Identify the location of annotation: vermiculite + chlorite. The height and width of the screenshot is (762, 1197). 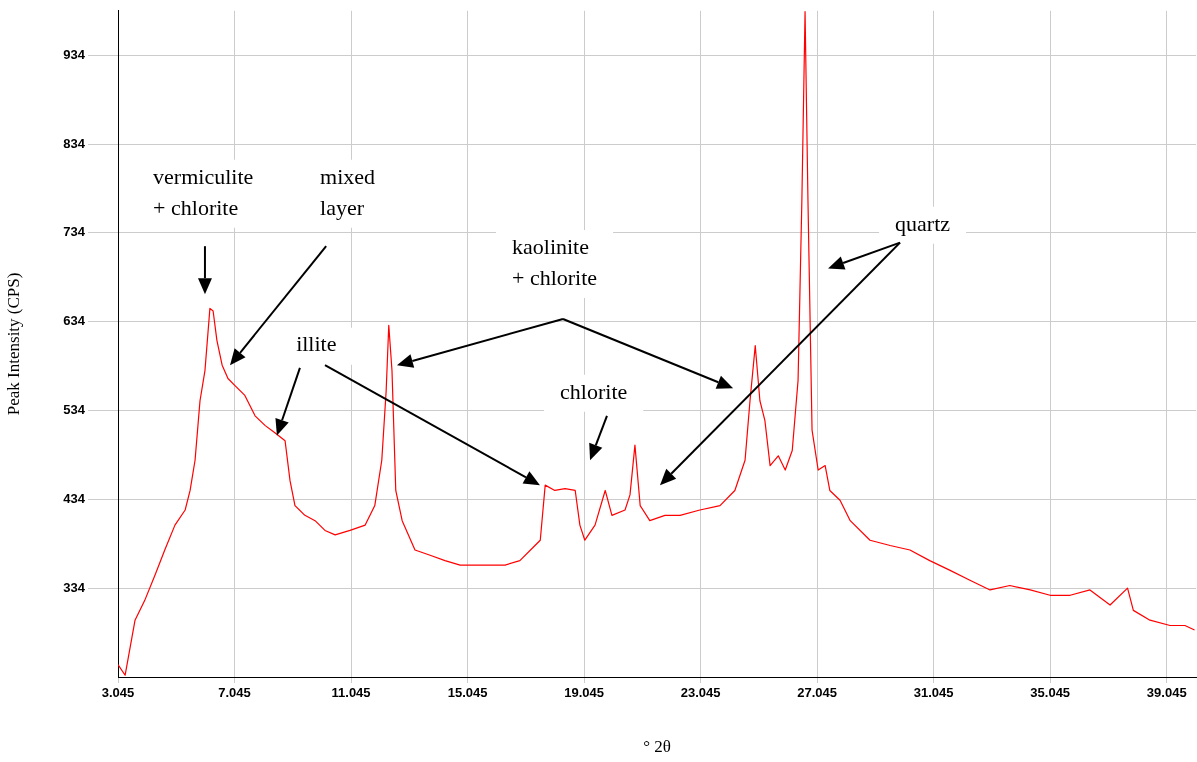
(203, 191).